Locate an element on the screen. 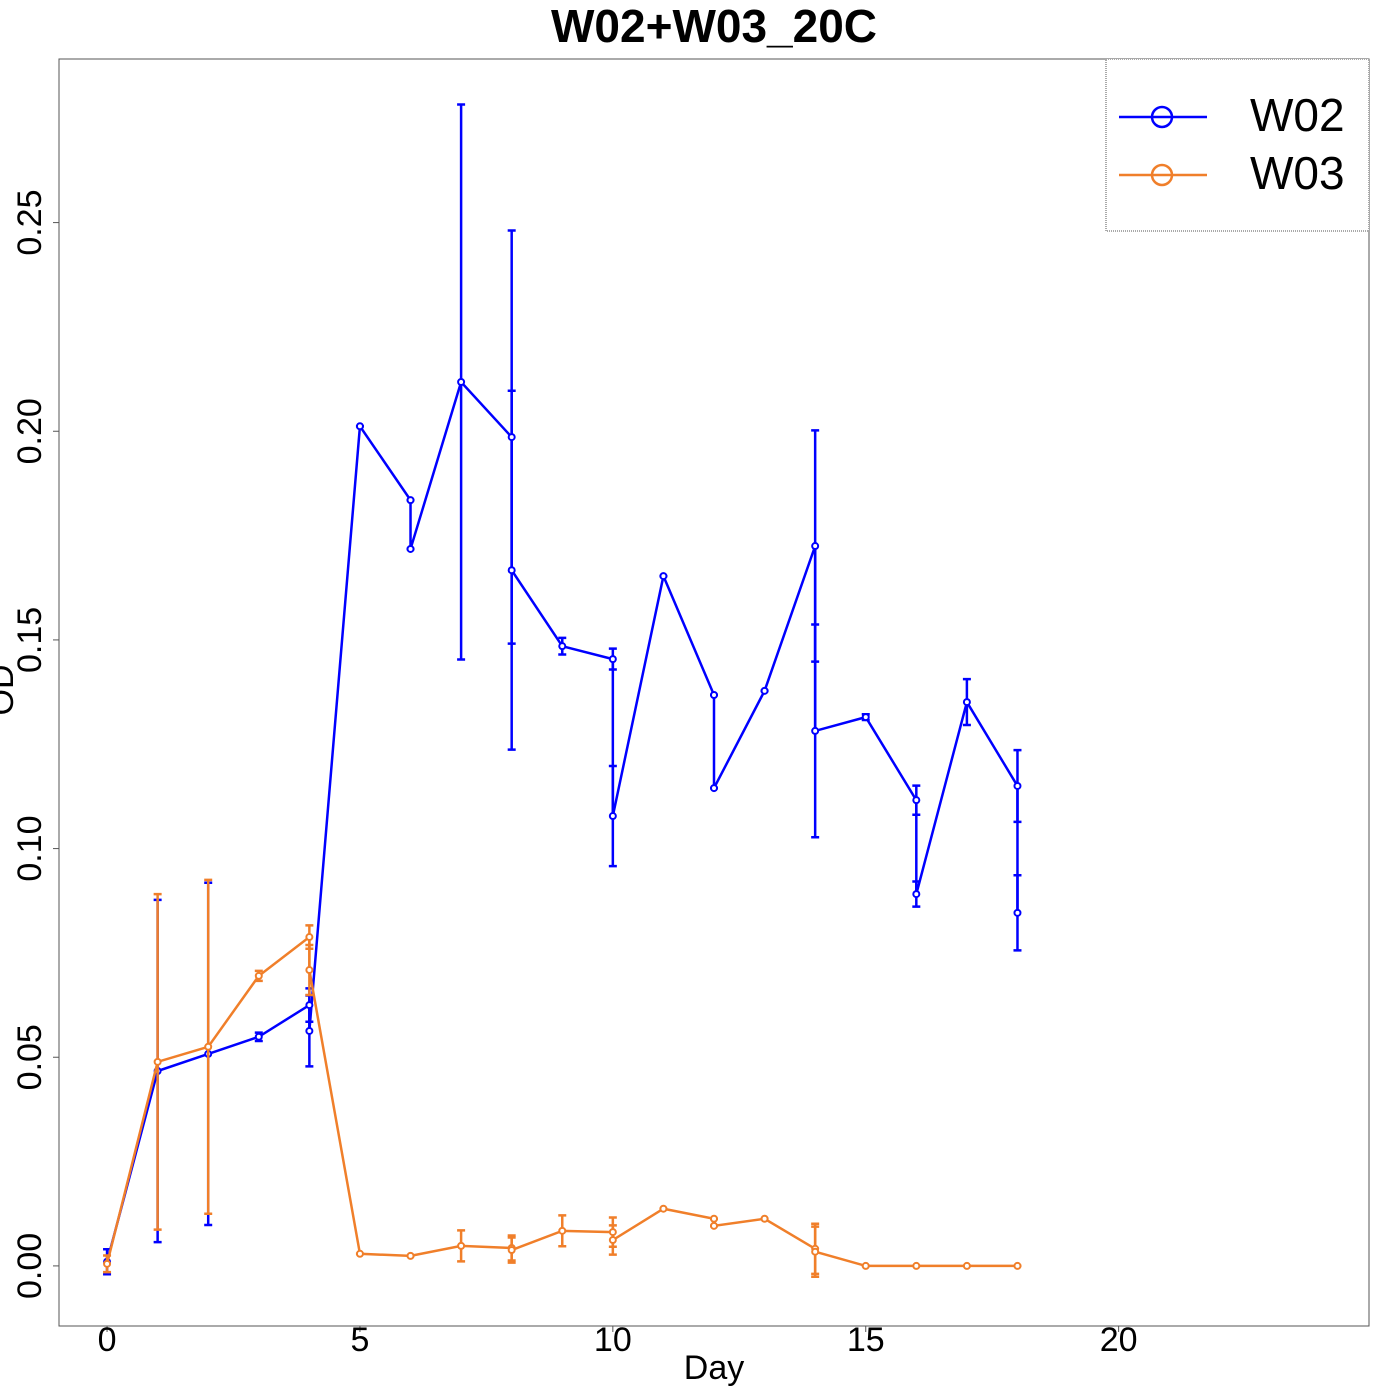  x-axis-label: Day is located at coordinates (714, 1368).